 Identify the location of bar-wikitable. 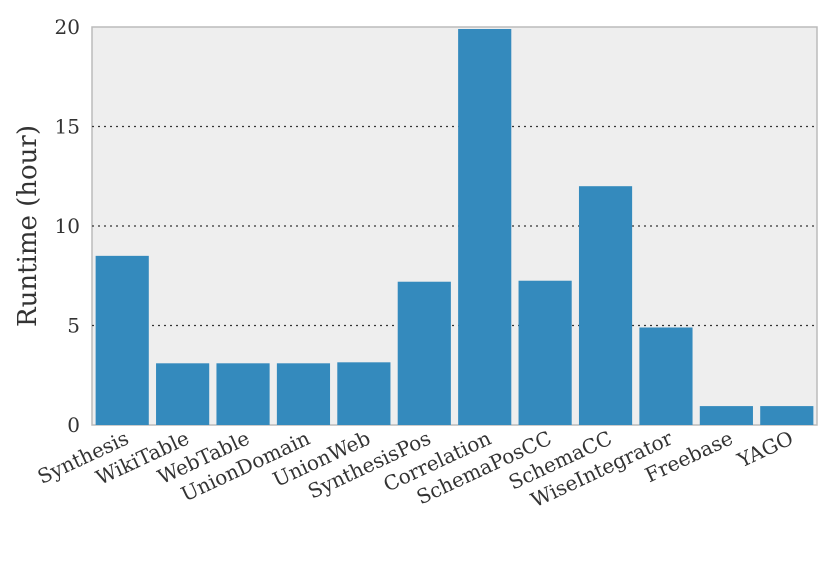
(183, 394).